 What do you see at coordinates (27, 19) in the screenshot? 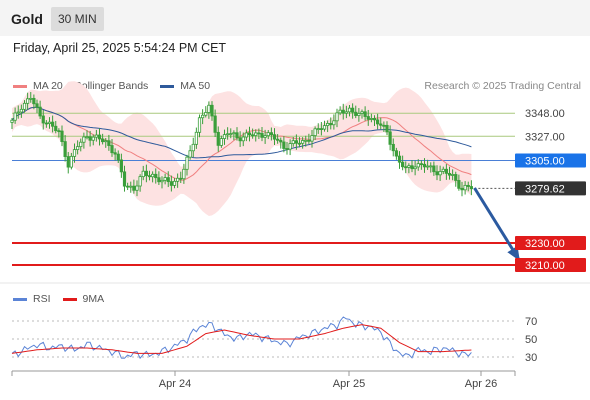
I see `instrument-title: Gold` at bounding box center [27, 19].